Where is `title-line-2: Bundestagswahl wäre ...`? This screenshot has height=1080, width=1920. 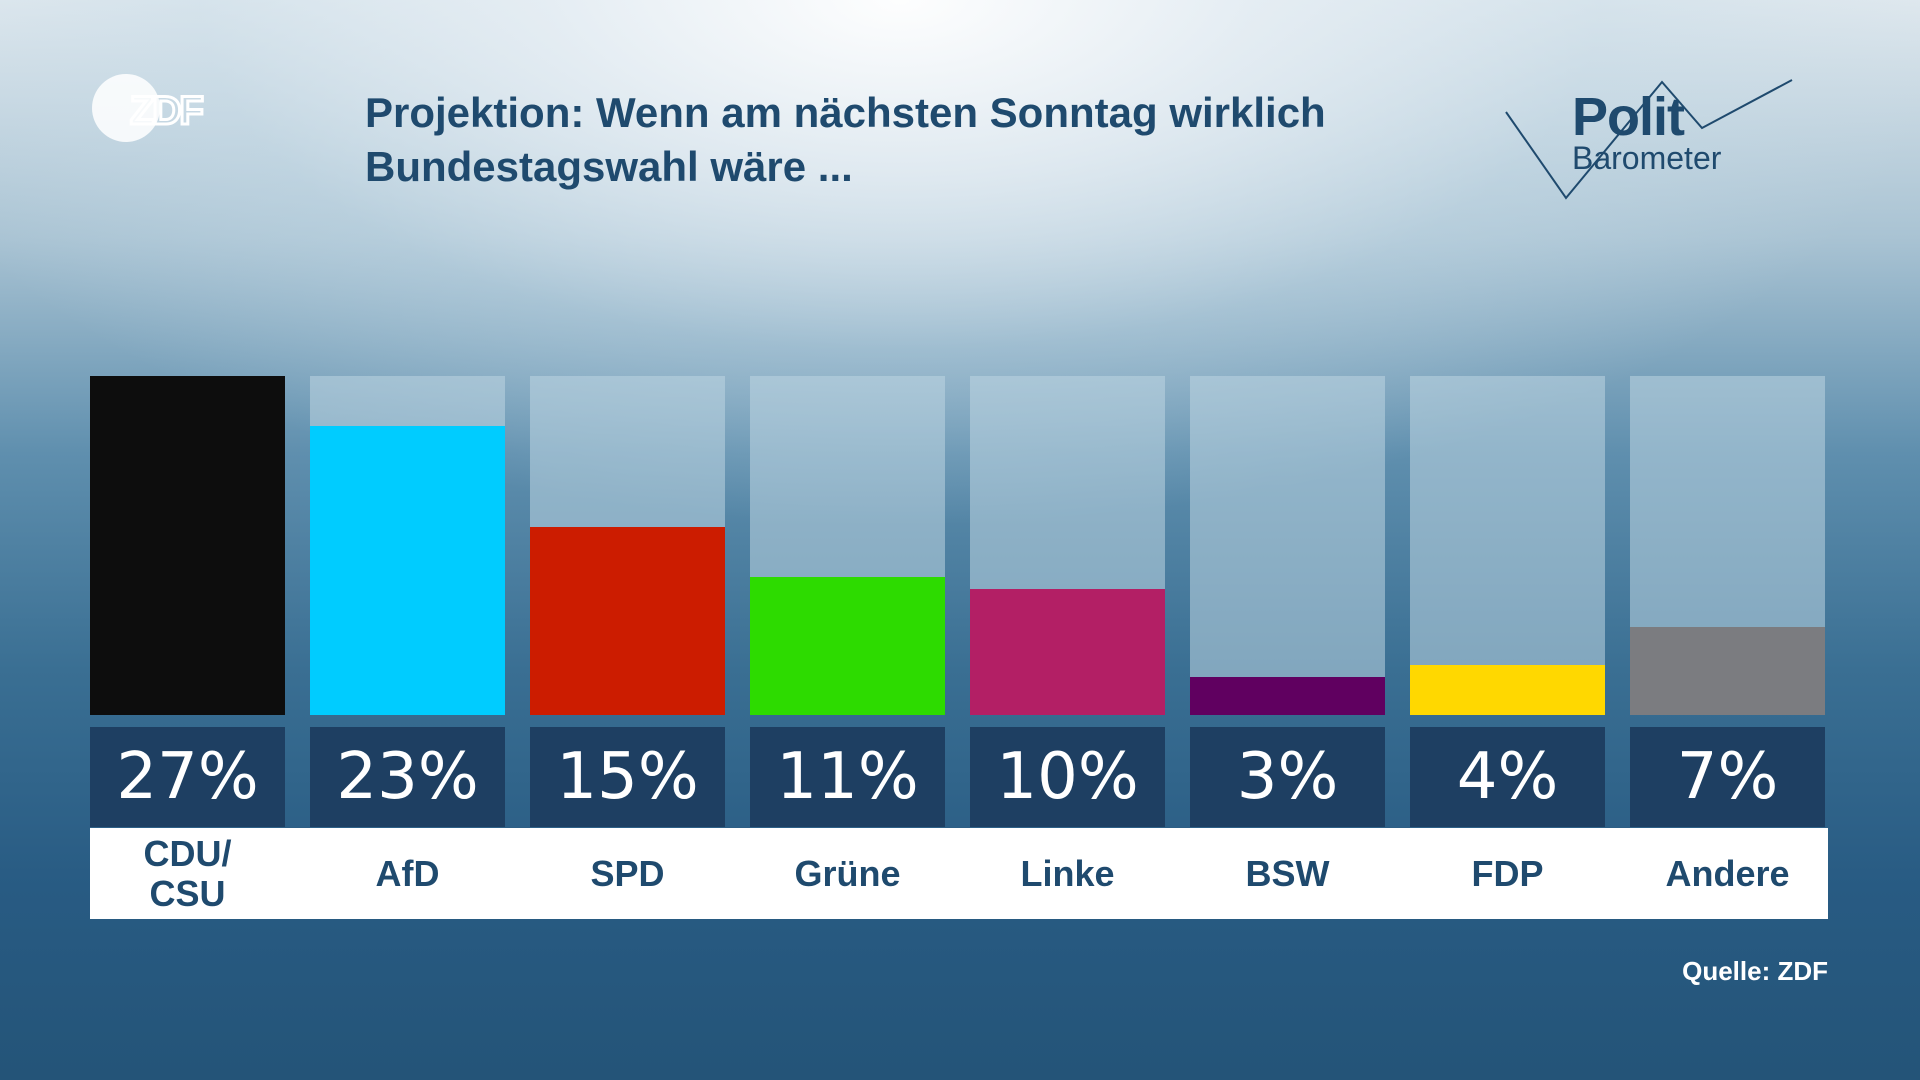
title-line-2: Bundestagswahl wäre ... is located at coordinates (609, 166).